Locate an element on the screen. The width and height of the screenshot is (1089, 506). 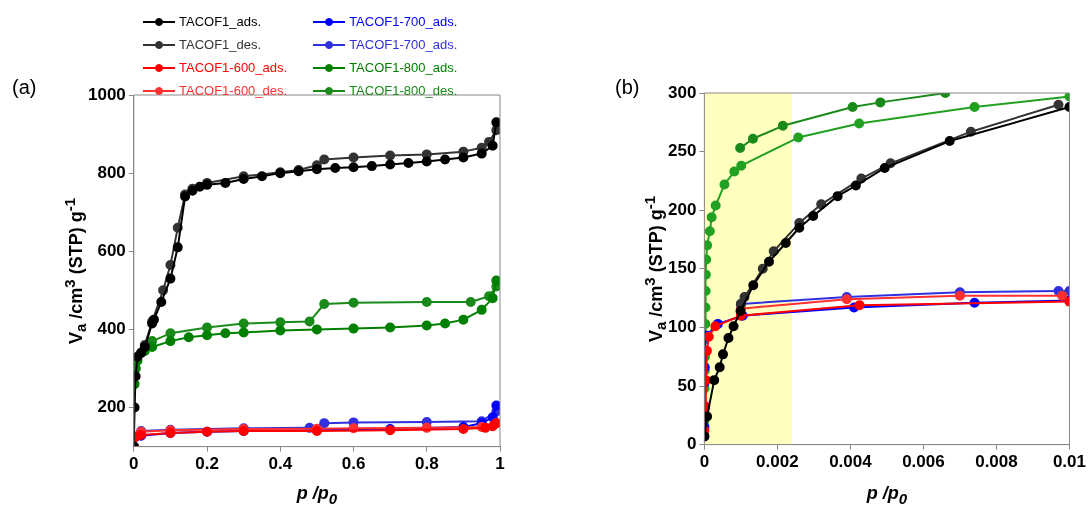
y-tick-label: 100 is located at coordinates (682, 327).